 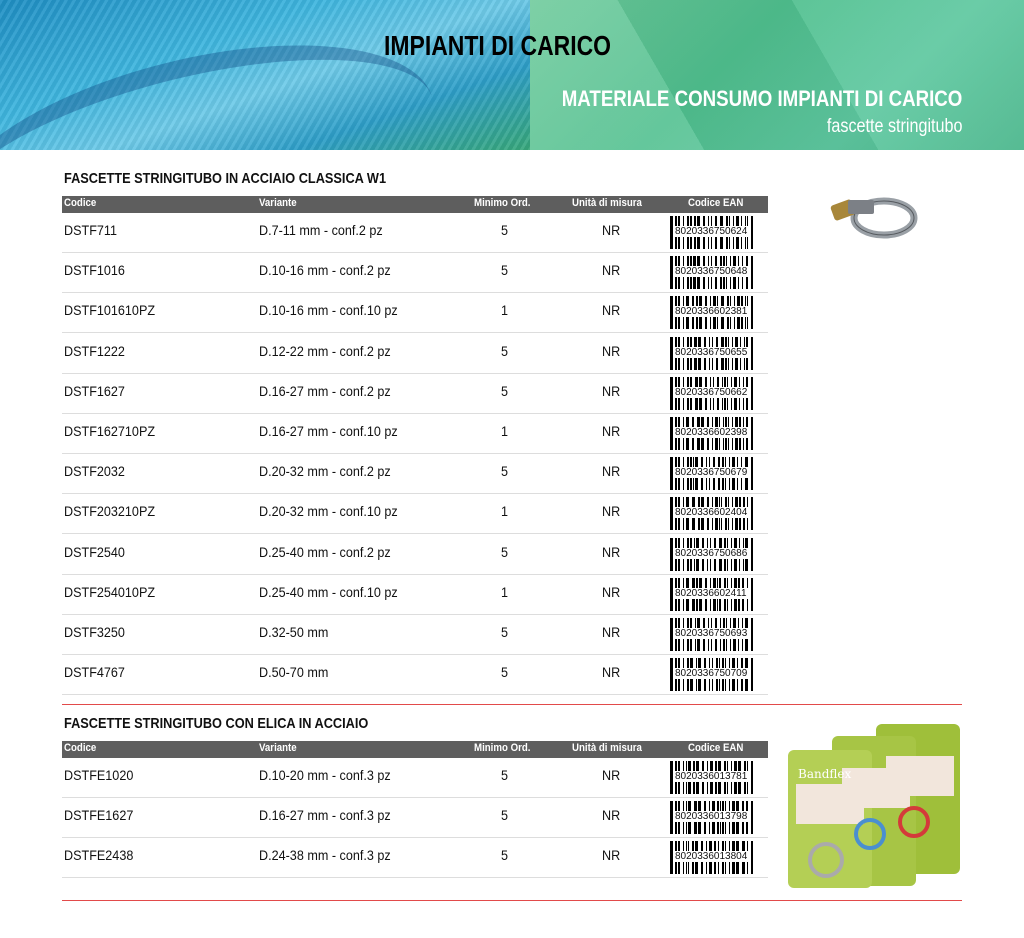 I want to click on ean-code: 8020336750709, so click(x=712, y=674).